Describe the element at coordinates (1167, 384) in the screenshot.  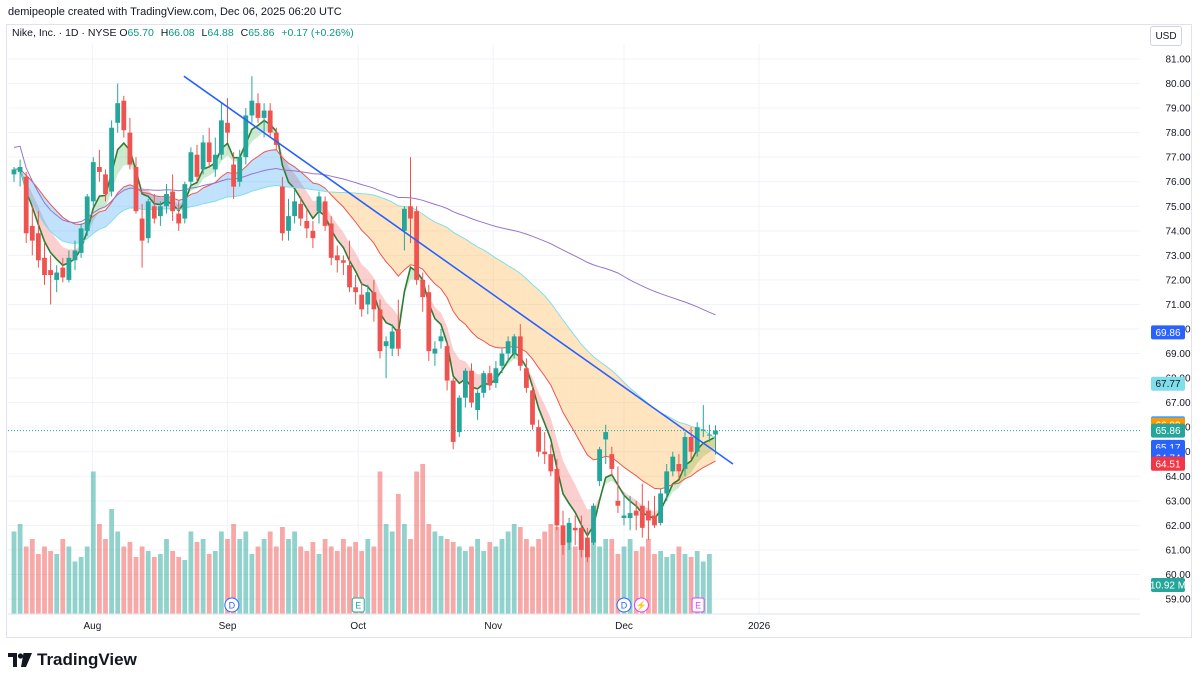
I see `price-tag-text: 67.77` at that location.